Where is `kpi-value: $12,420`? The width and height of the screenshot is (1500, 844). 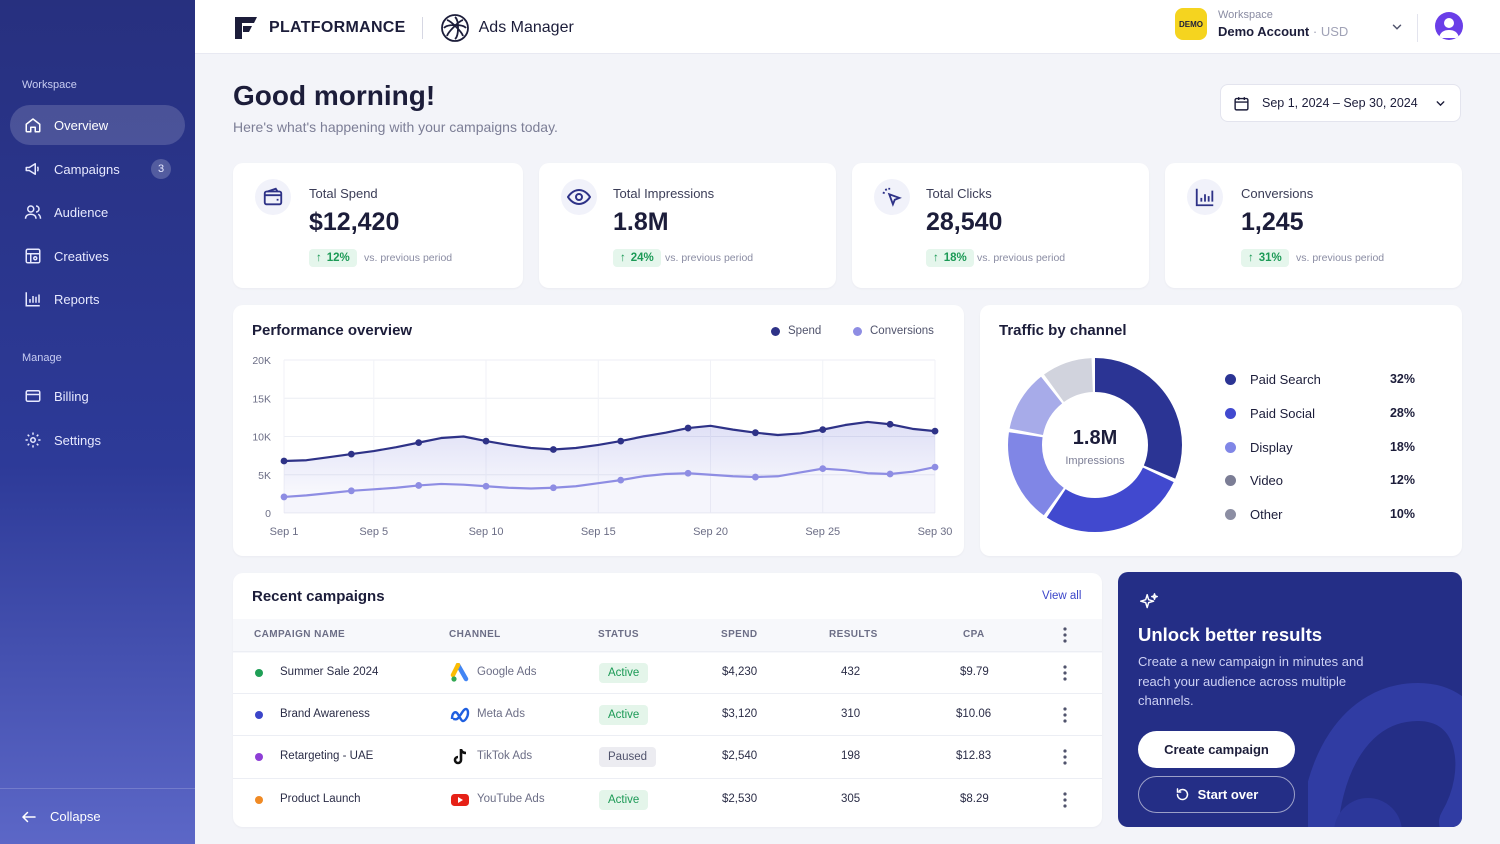 kpi-value: $12,420 is located at coordinates (354, 222).